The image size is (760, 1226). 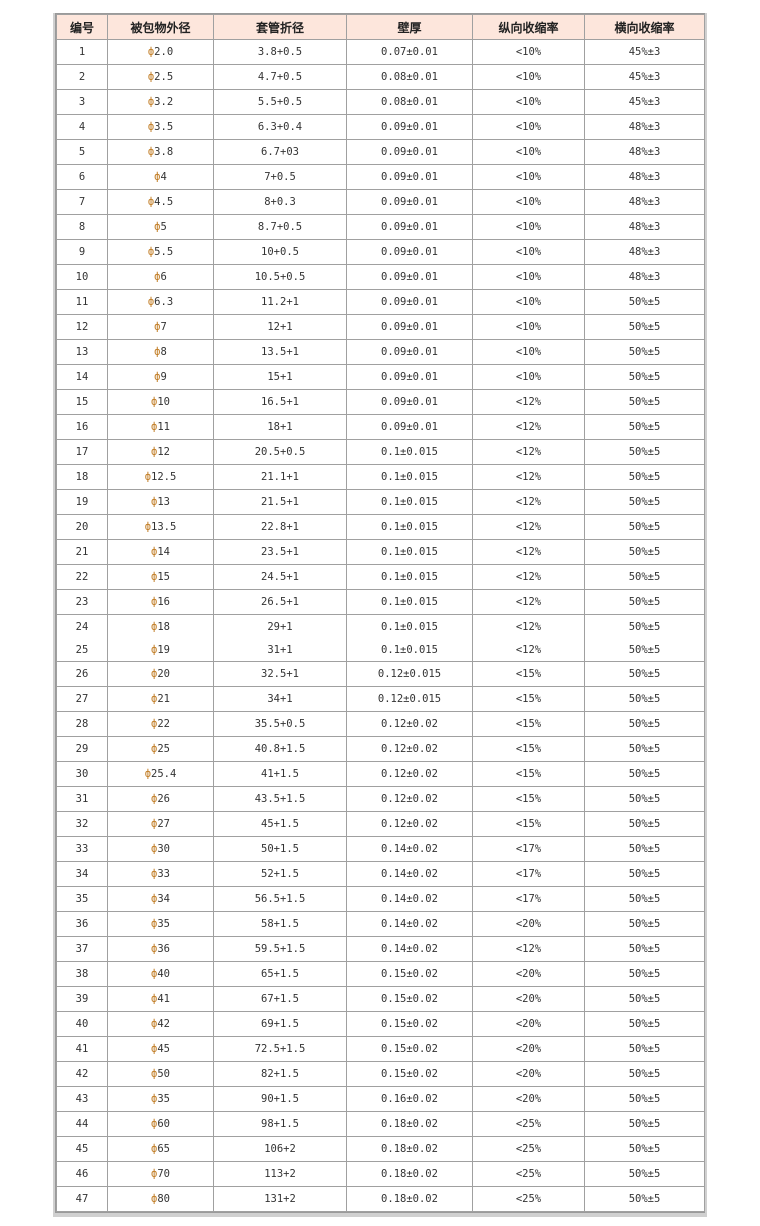 I want to click on cell-wrapped-od: ф35, so click(x=160, y=924).